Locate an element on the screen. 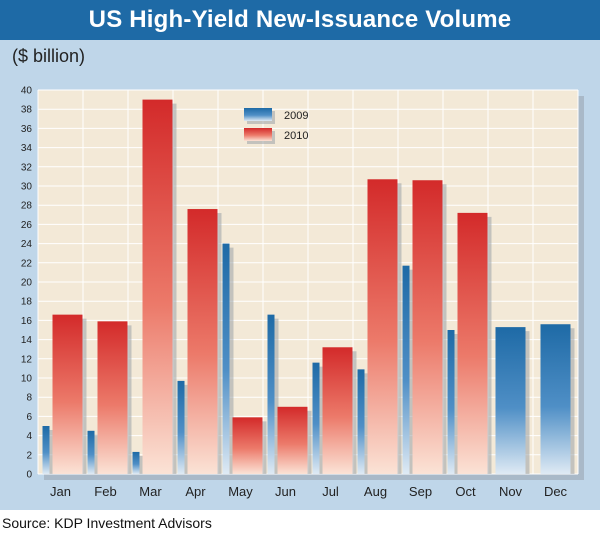 The image size is (600, 535). y-tick-label: 18 is located at coordinates (27, 302).